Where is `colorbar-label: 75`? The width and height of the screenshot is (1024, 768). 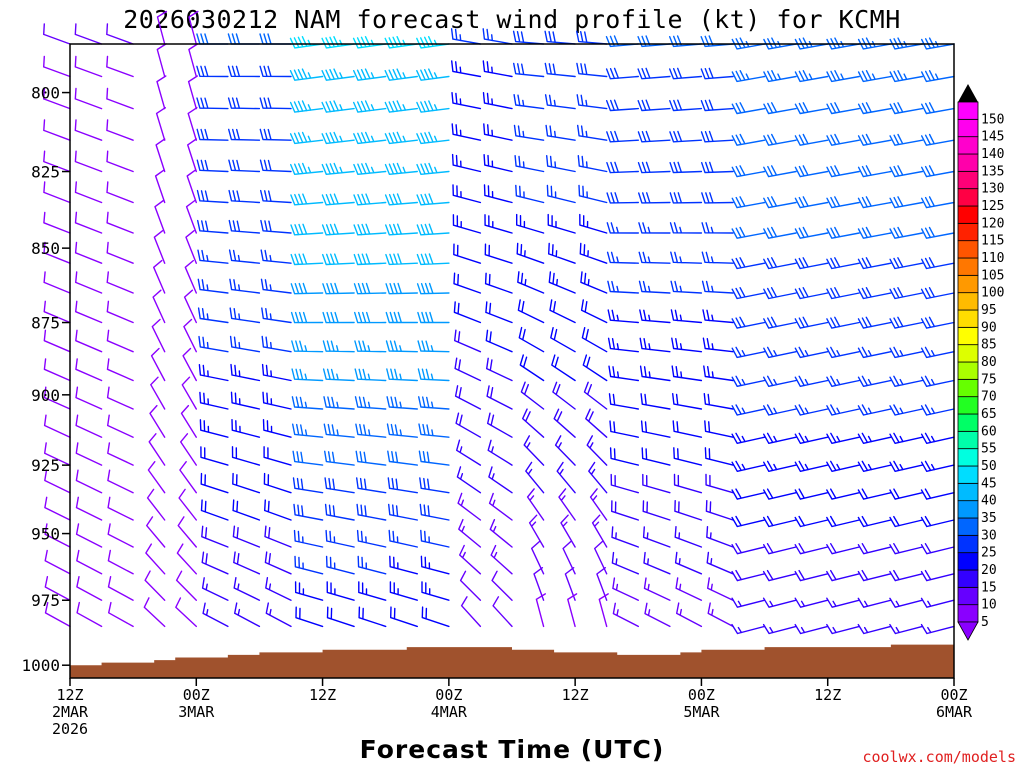 colorbar-label: 75 is located at coordinates (989, 379).